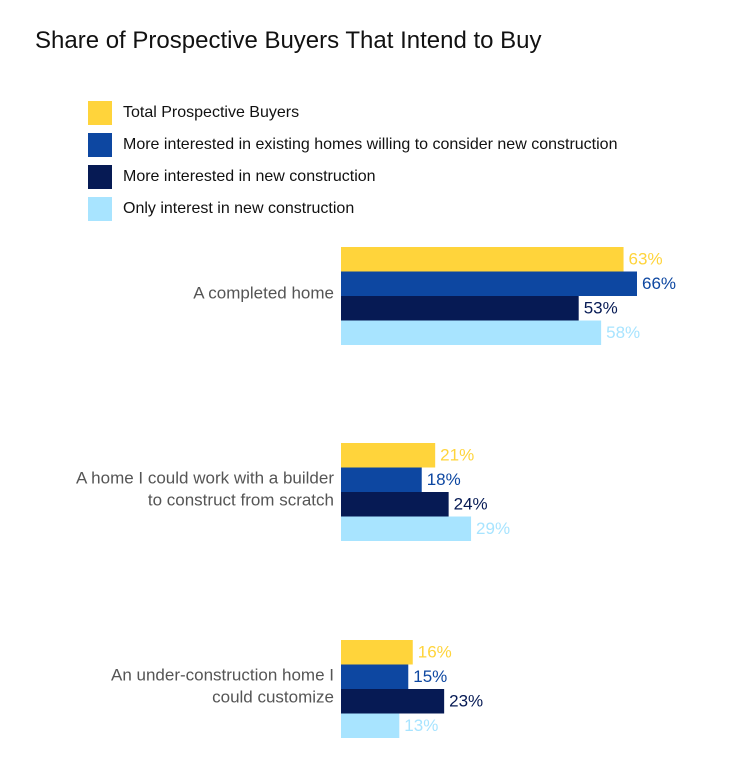 The image size is (730, 780). Describe the element at coordinates (471, 504) in the screenshot. I see `value-label-1-2: 24%` at that location.